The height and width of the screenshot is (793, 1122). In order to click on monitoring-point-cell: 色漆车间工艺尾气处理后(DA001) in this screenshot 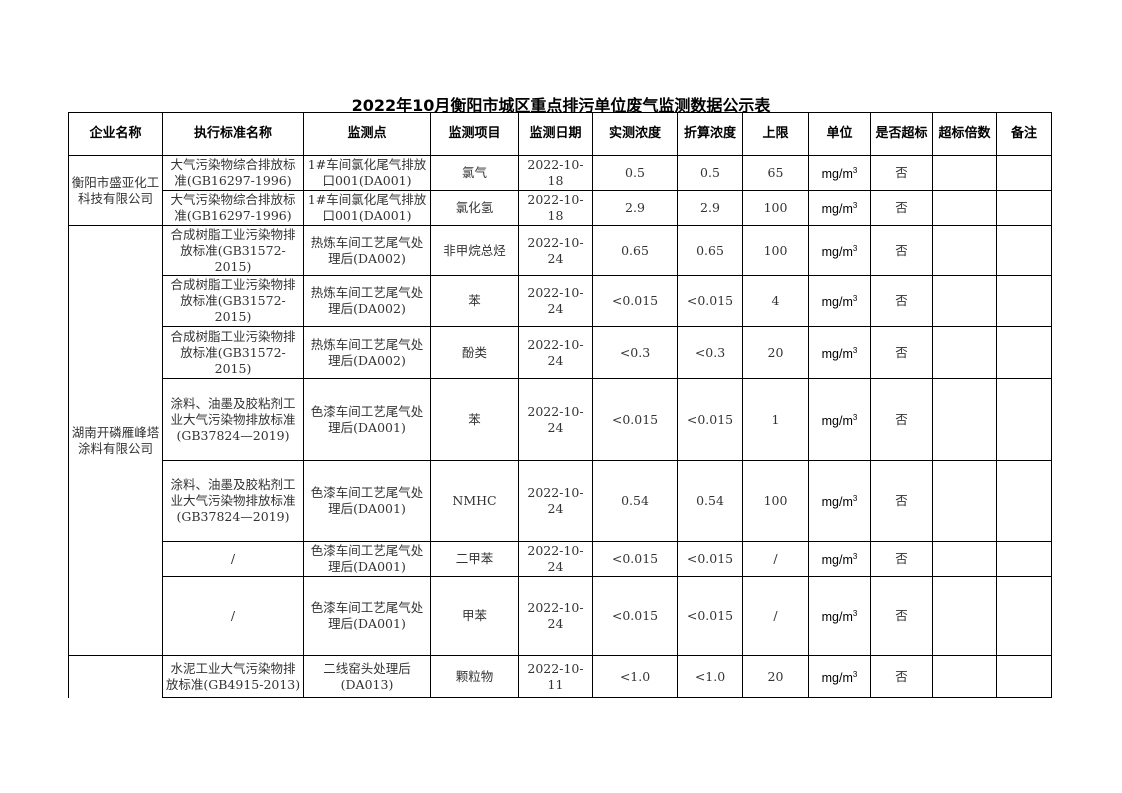, I will do `click(367, 616)`.